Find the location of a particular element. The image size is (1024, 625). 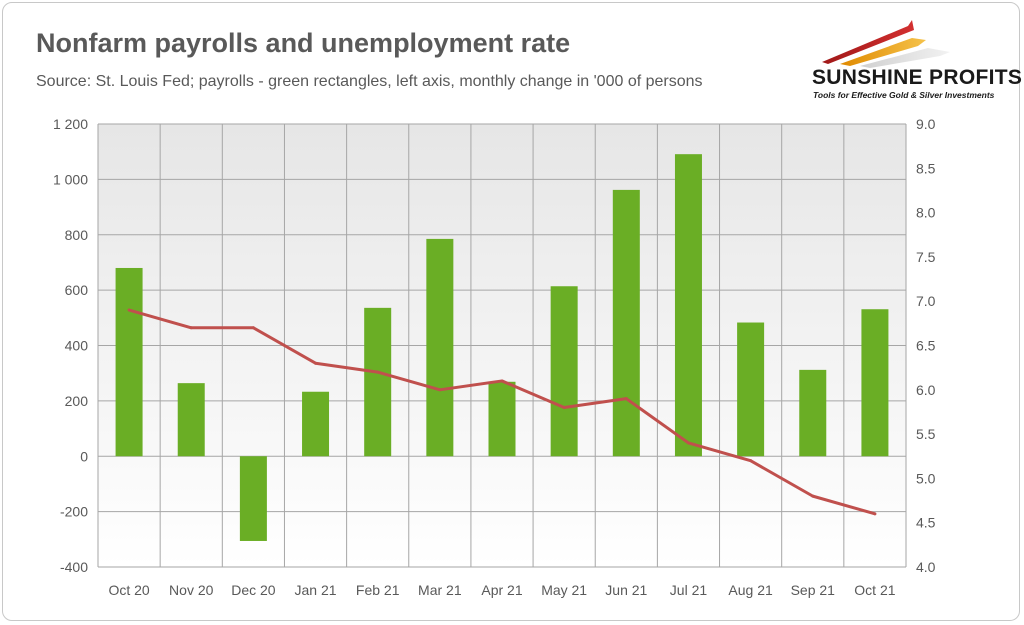

x-axis-tick-label: Feb 21 is located at coordinates (378, 590).